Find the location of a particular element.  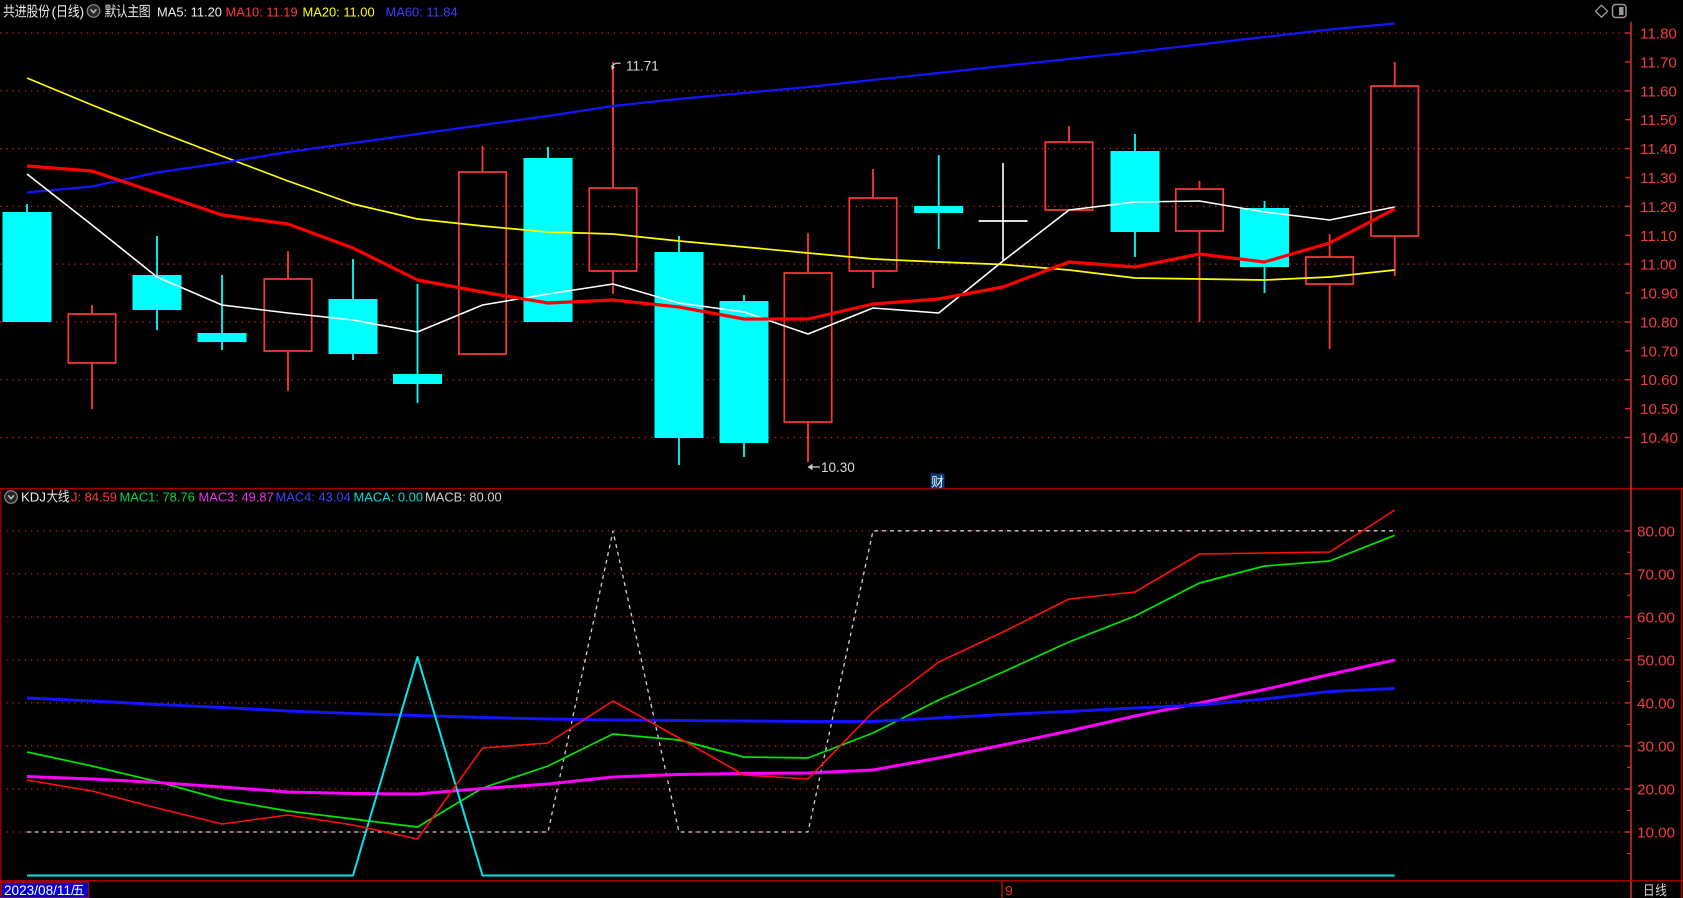

svg-text: MAC1: 78.76 is located at coordinates (157, 497).